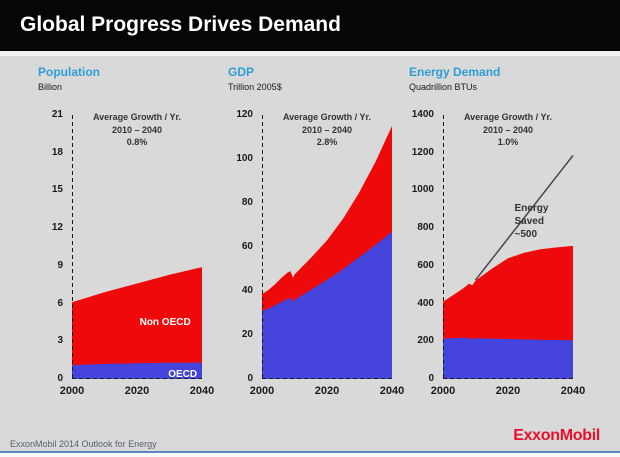 This screenshot has height=457, width=620. What do you see at coordinates (137, 323) in the screenshot?
I see `population-area-total-oecd-non-oecd` at bounding box center [137, 323].